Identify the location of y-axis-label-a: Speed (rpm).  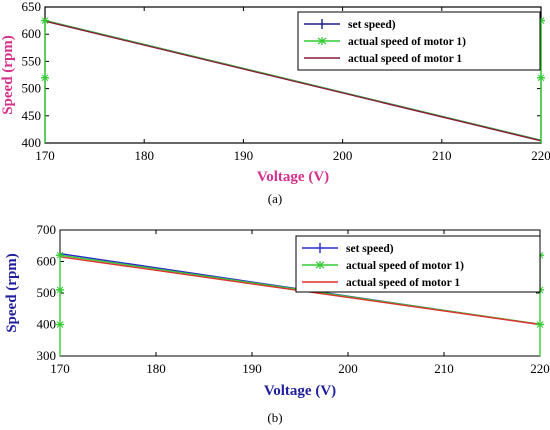
(8, 75).